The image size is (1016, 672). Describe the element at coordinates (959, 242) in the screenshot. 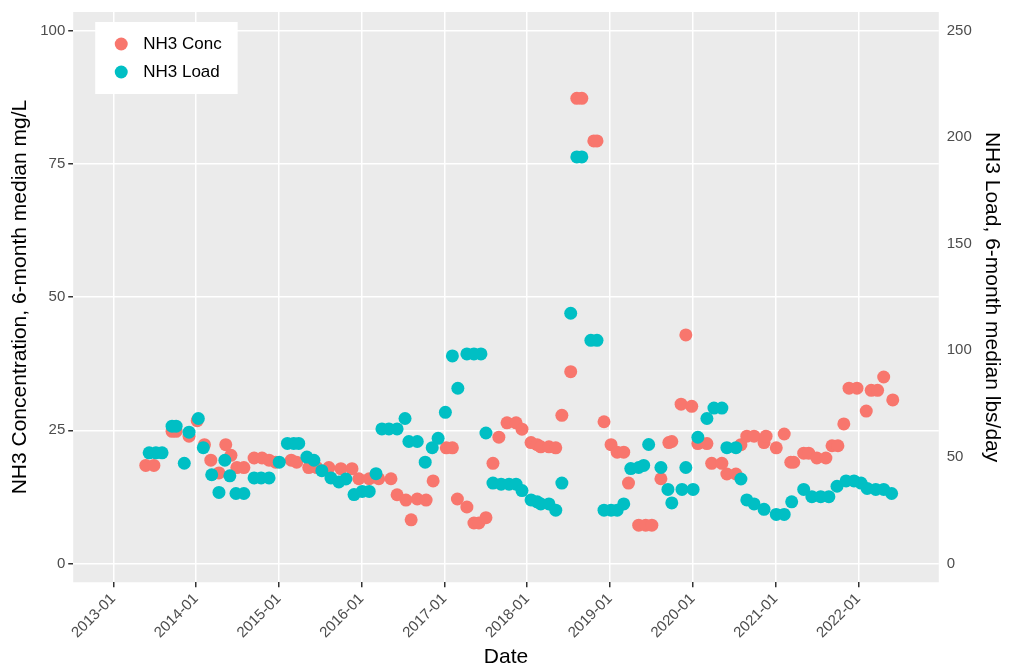

I see `y2-tick-label: 150` at that location.